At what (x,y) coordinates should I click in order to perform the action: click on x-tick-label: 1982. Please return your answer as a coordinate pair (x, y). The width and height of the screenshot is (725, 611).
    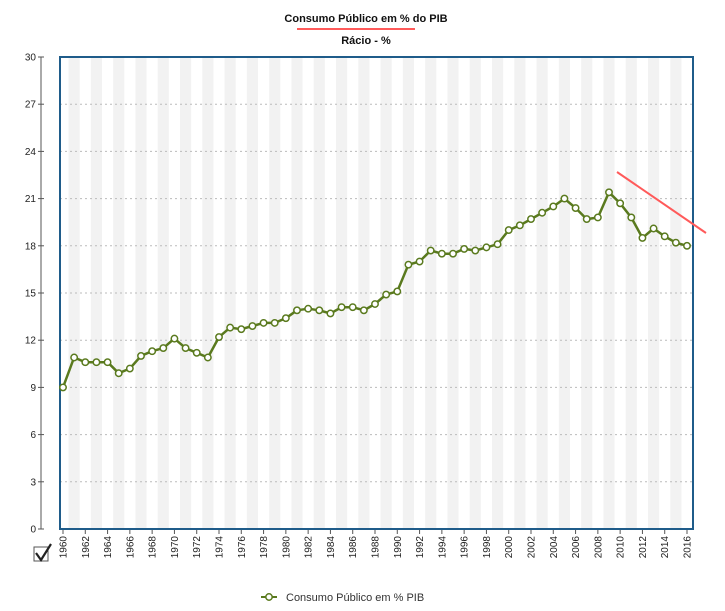
    Looking at the image, I should click on (309, 547).